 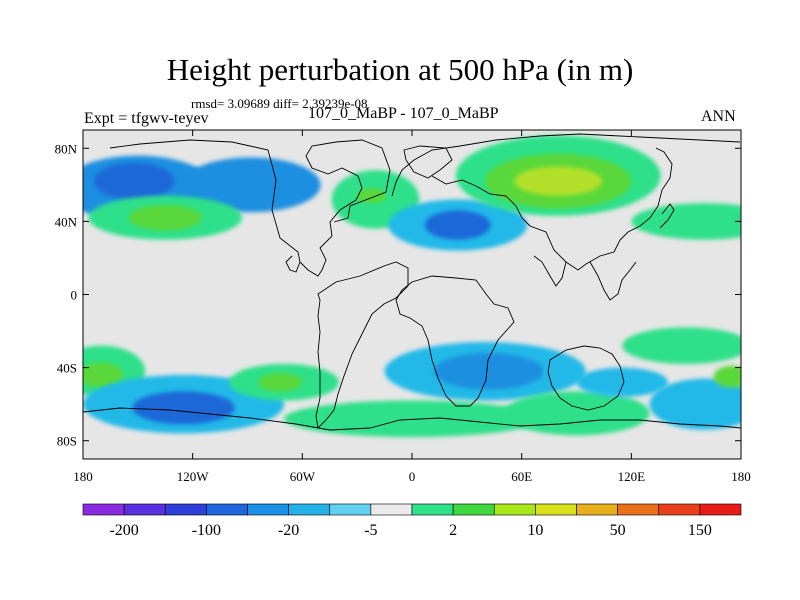 What do you see at coordinates (521, 476) in the screenshot?
I see `x-tick-label: 60E` at bounding box center [521, 476].